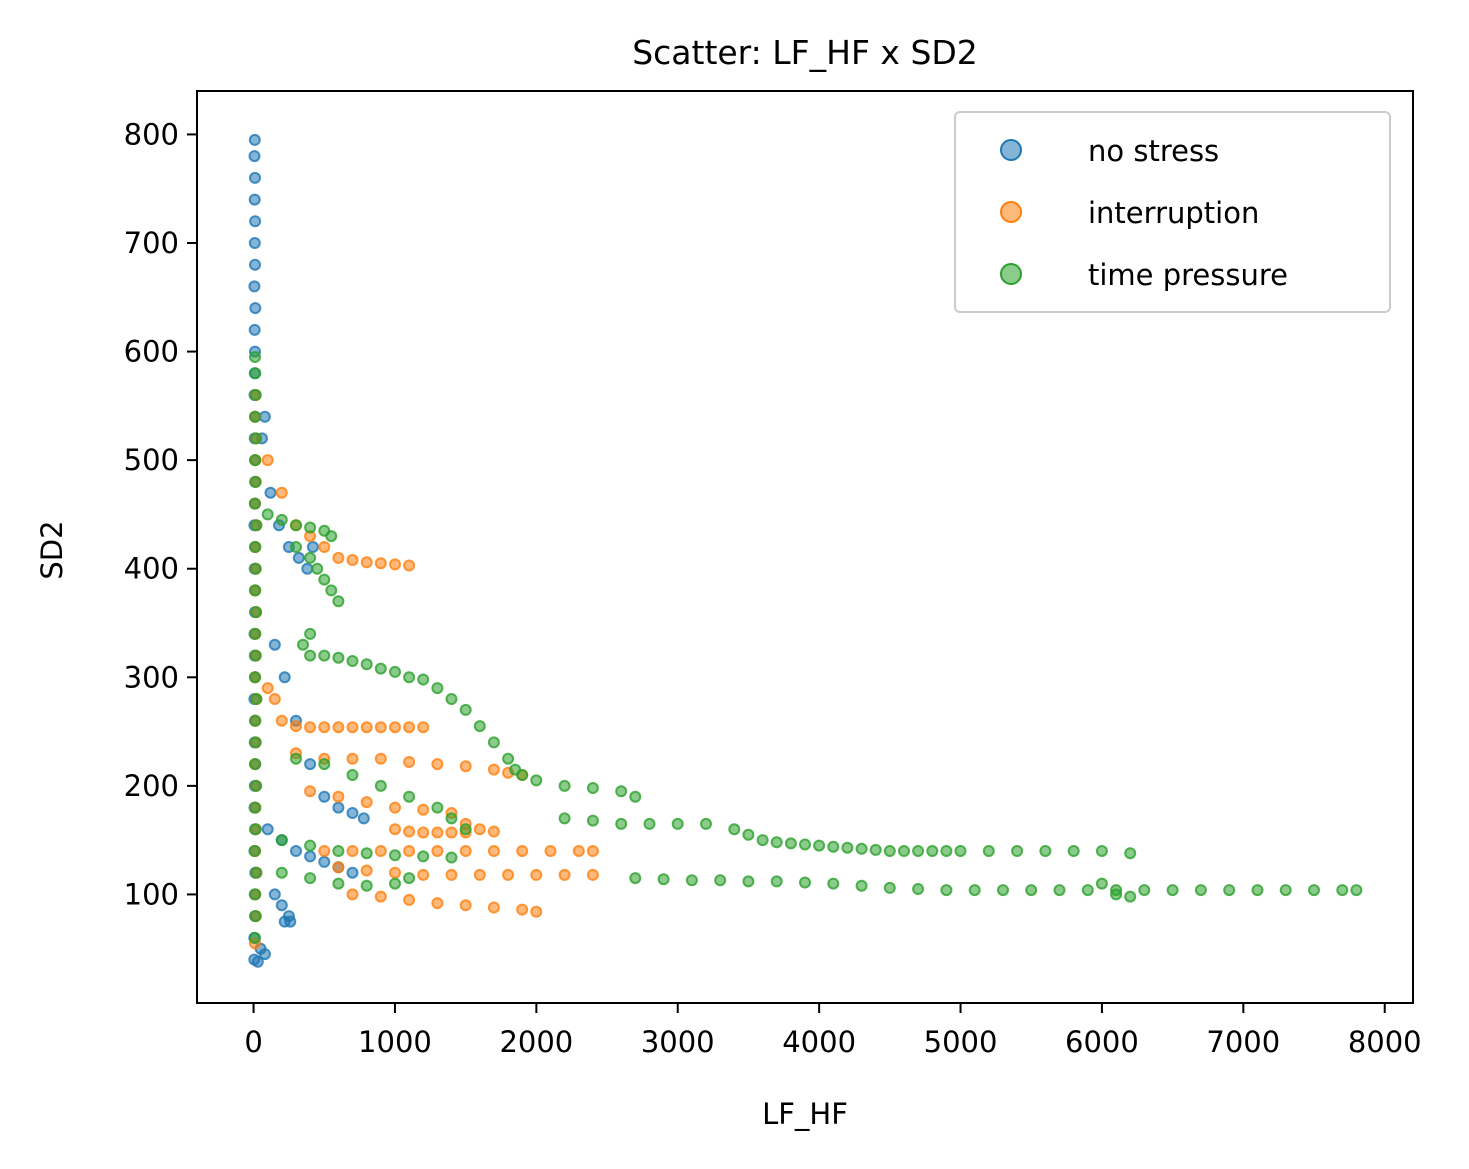 Image resolution: width=1469 pixels, height=1169 pixels. Describe the element at coordinates (1173, 213) in the screenshot. I see `legend-label-interruption: interruption` at that location.